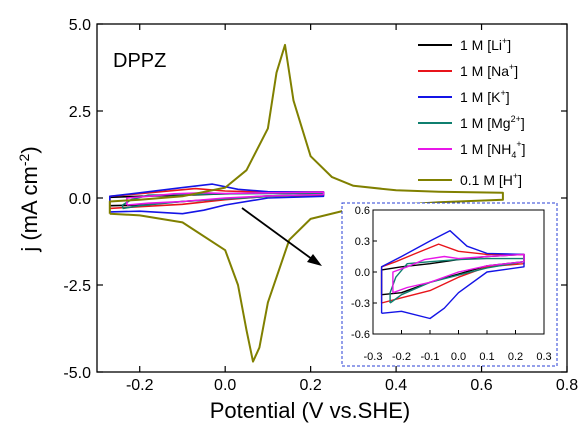 Image resolution: width=578 pixels, height=428 pixels. What do you see at coordinates (80, 199) in the screenshot?
I see `y-tick-label: 0.0` at bounding box center [80, 199].